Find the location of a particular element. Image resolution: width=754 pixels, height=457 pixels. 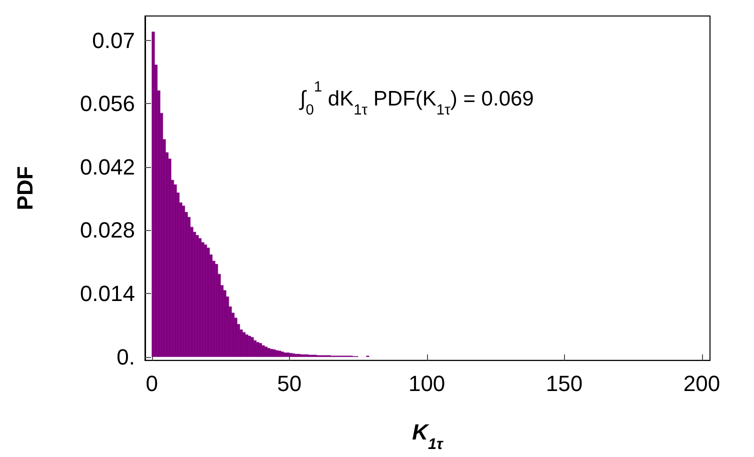

x-tick-label: 0 is located at coordinates (152, 383).